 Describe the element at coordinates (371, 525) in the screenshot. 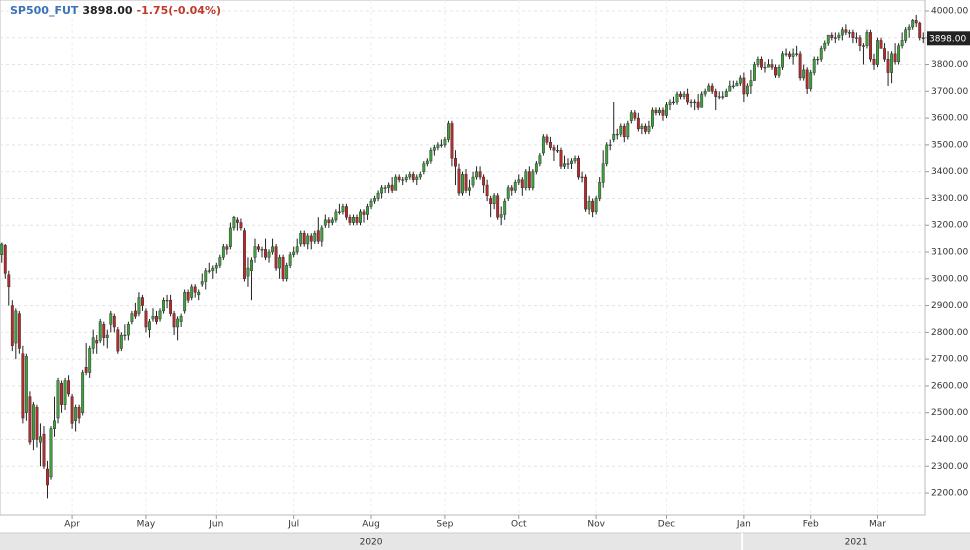

I see `x-tick-label: Aug` at that location.